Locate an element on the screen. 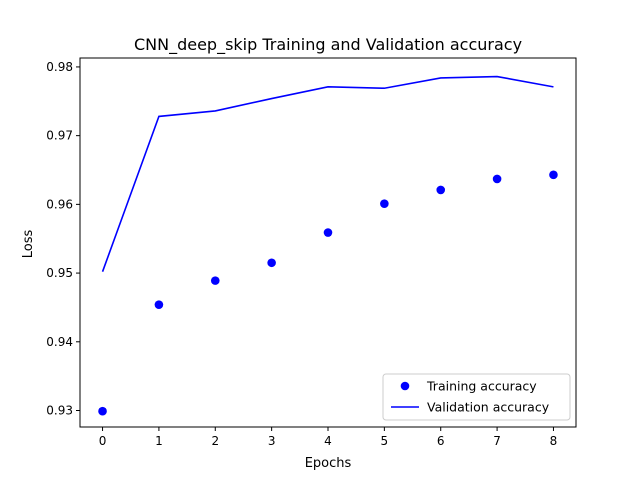  y-tick-label: 0.97 is located at coordinates (59, 136).